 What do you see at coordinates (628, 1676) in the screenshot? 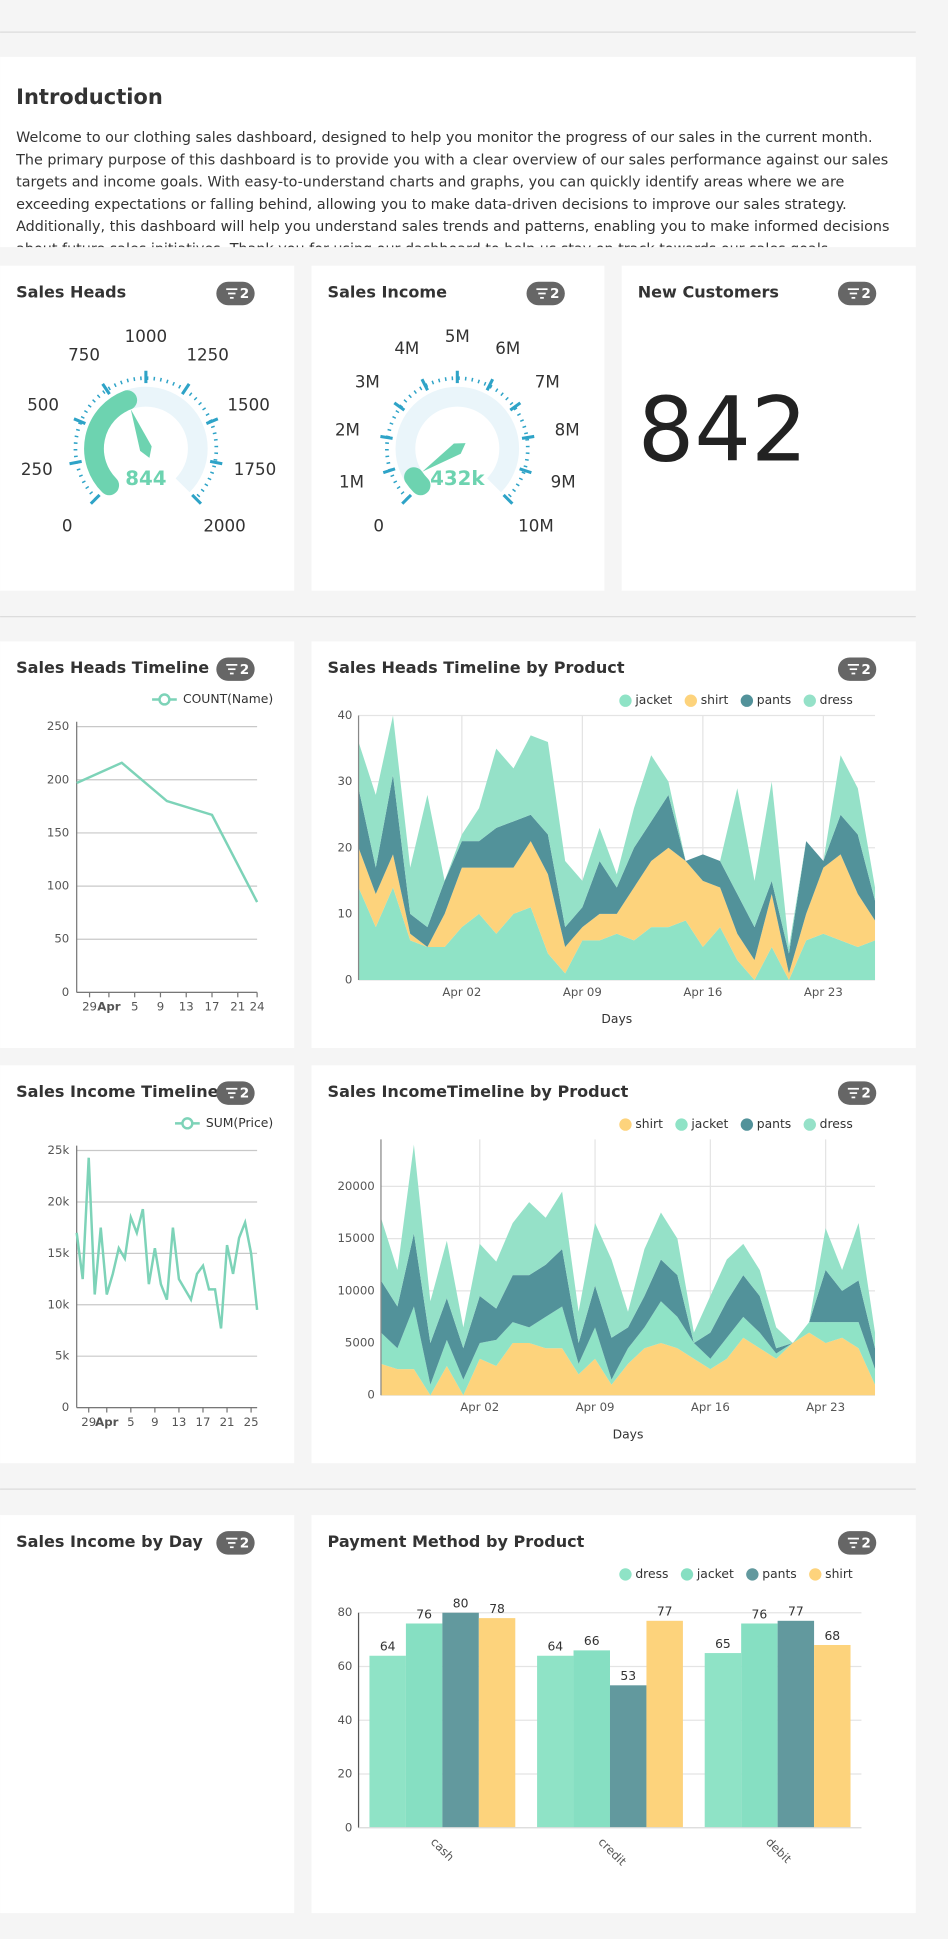
I see `bar-value-label: 53` at bounding box center [628, 1676].